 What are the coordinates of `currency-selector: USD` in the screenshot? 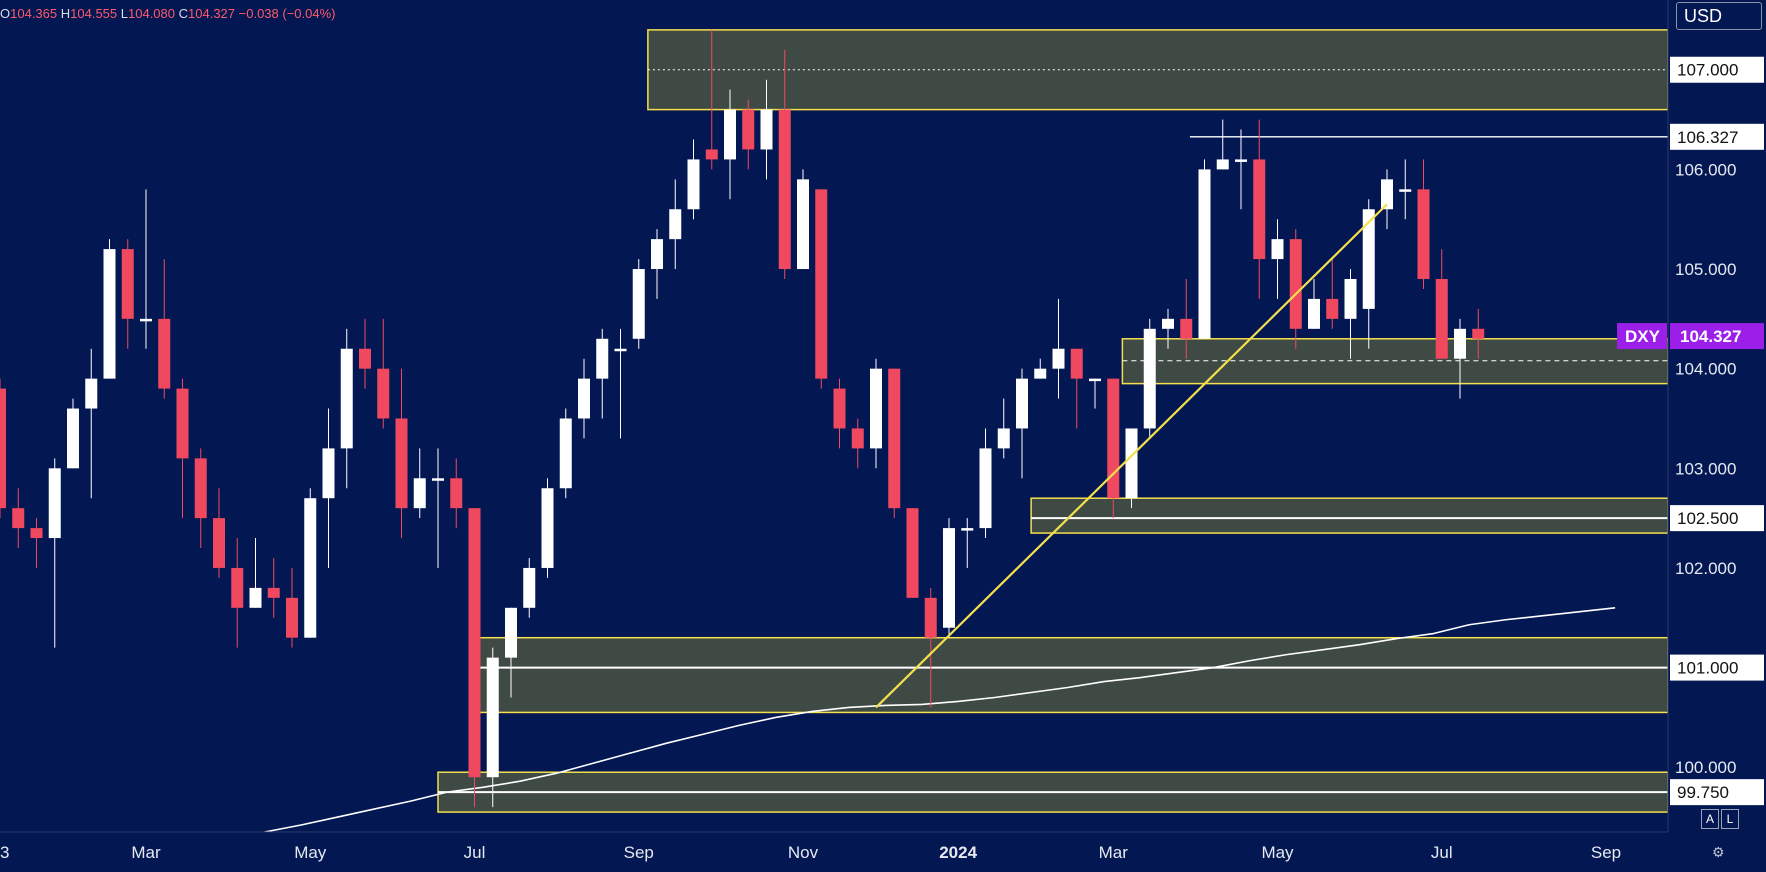 It's located at (1719, 16).